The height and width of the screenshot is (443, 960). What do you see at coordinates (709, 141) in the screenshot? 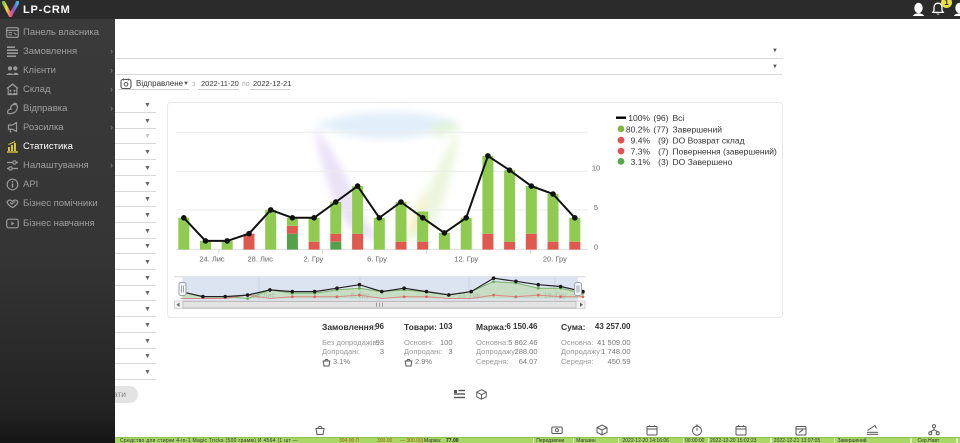
I see `svg-text: DO Возврат склад` at bounding box center [709, 141].